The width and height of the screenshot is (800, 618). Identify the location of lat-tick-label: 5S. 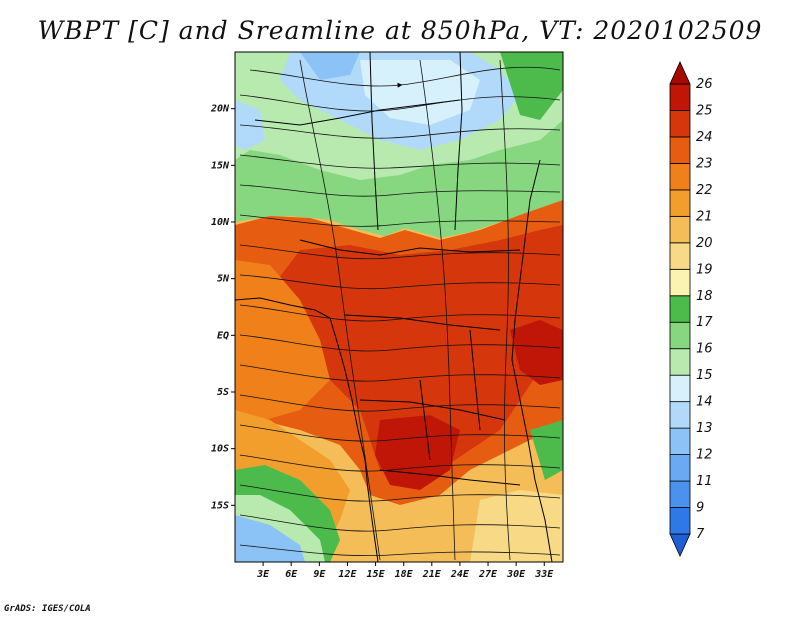
(223, 392).